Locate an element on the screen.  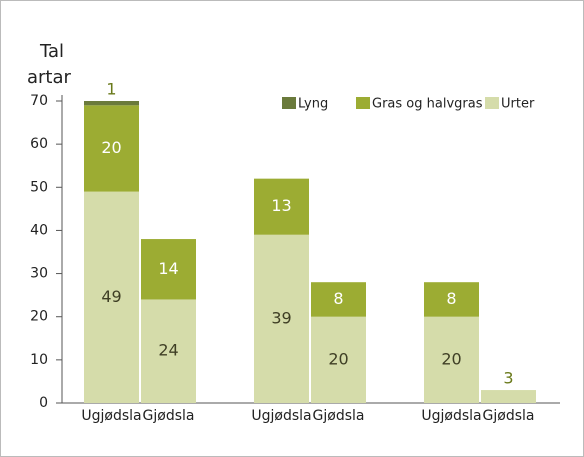
y-tick-label: 0 is located at coordinates (43, 403).